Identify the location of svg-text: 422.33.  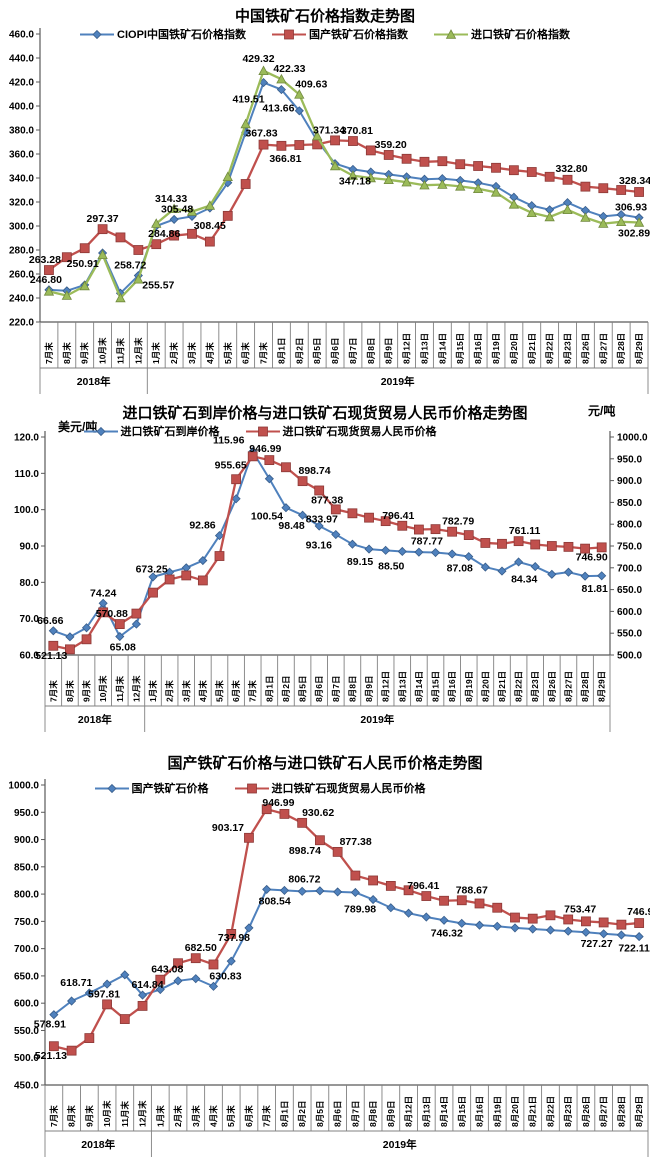
(289, 69).